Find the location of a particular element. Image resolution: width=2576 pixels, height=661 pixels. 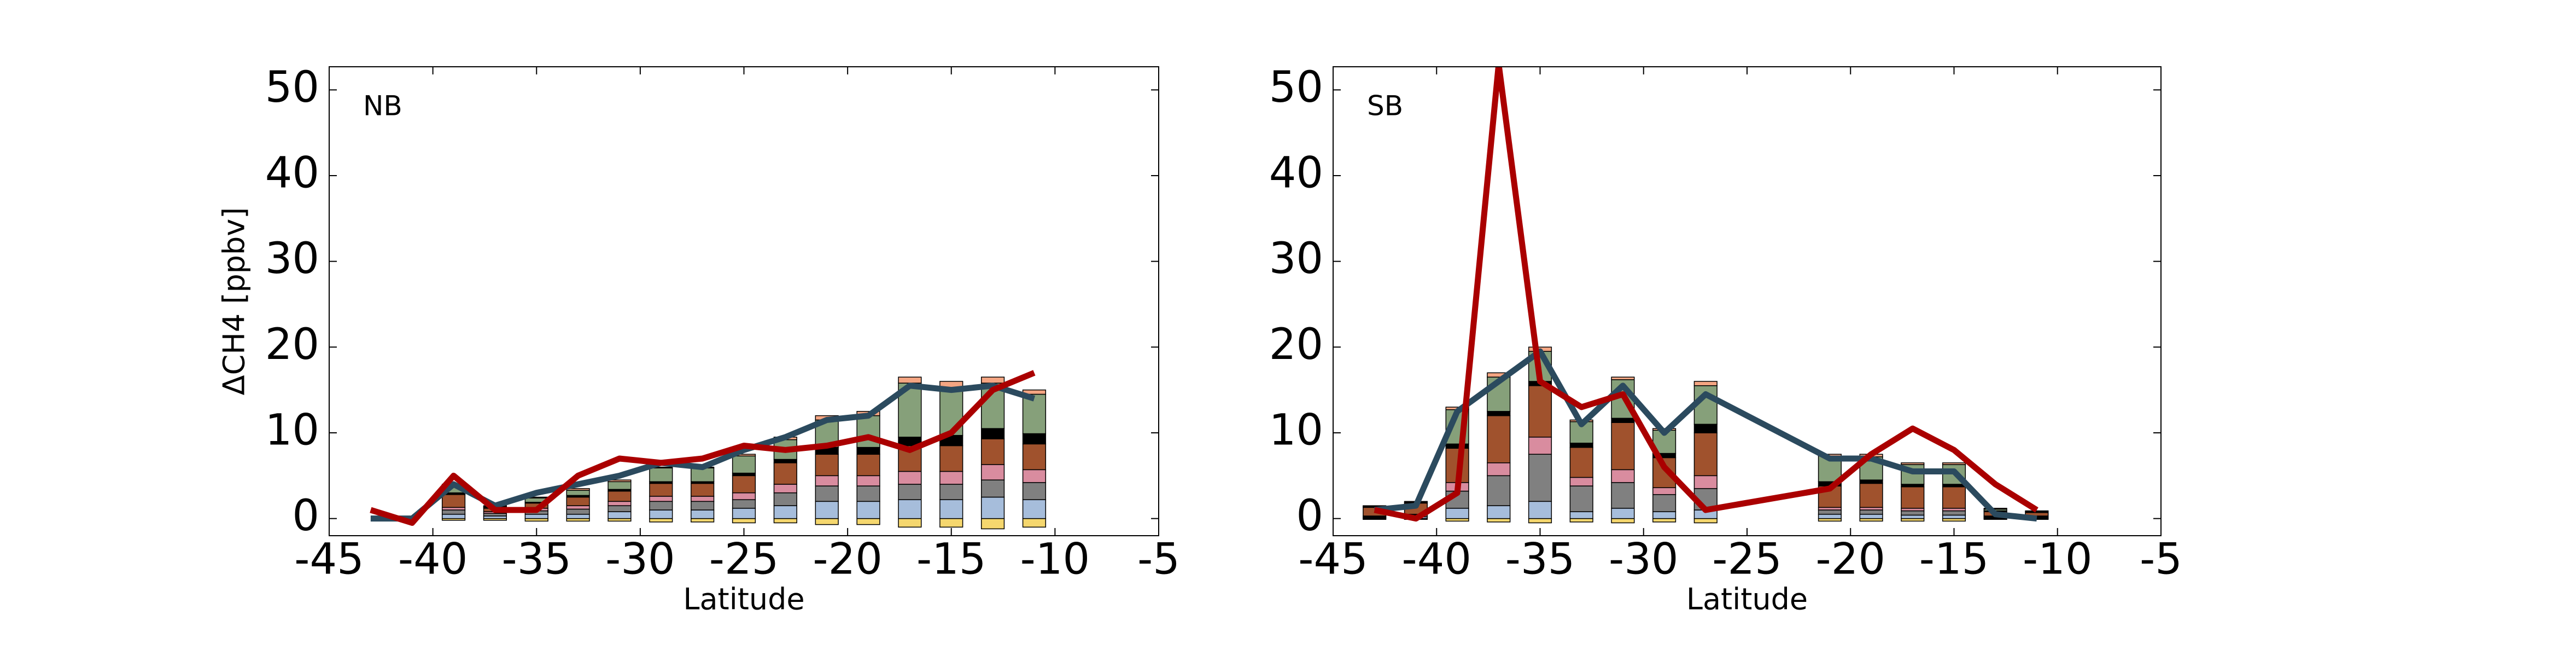

bars is located at coordinates (708, 450).